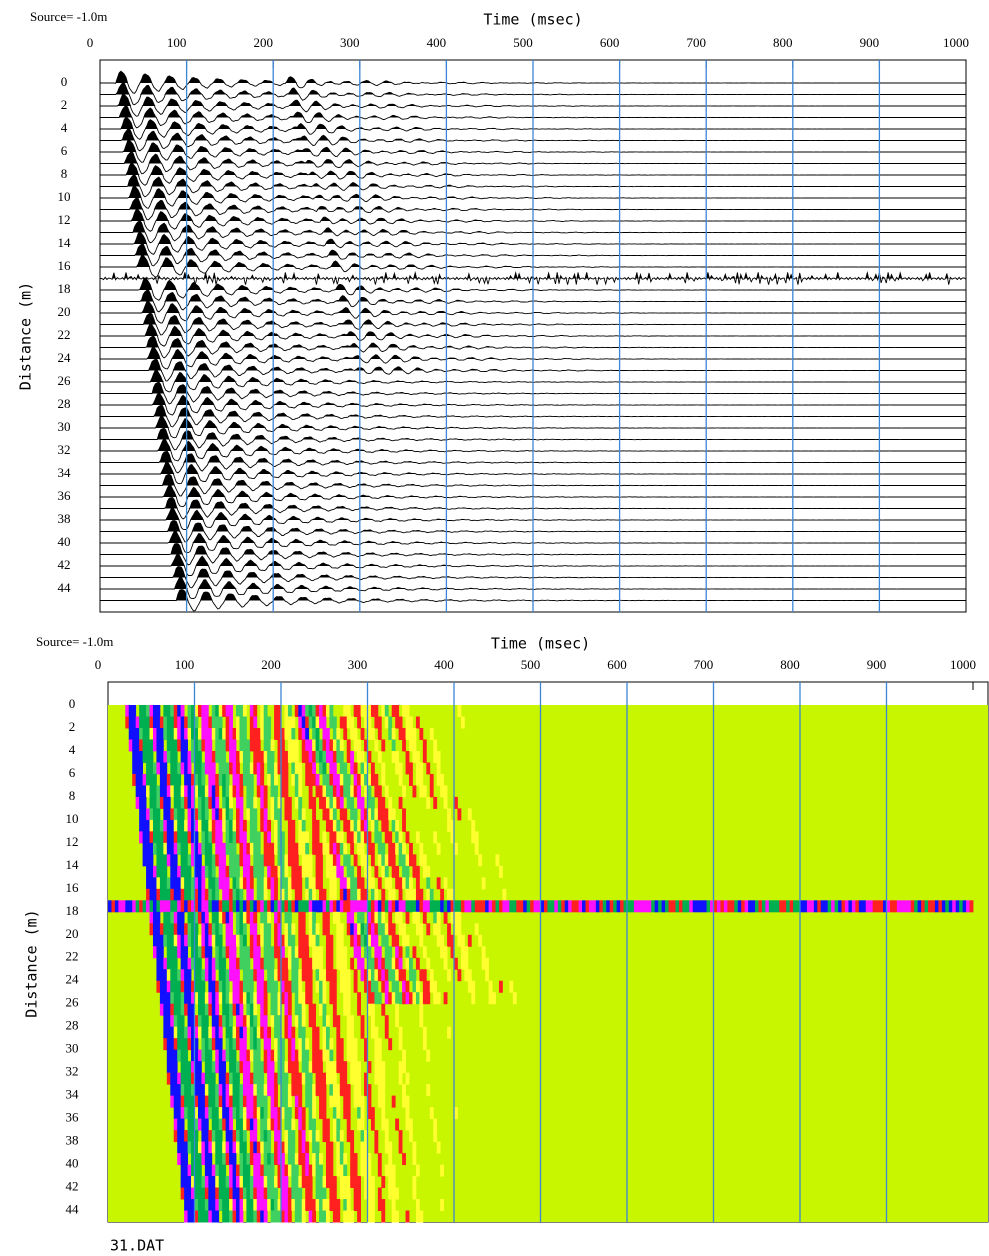 The height and width of the screenshot is (1256, 989). What do you see at coordinates (65, 495) in the screenshot?
I see `y-tick-label: 36` at bounding box center [65, 495].